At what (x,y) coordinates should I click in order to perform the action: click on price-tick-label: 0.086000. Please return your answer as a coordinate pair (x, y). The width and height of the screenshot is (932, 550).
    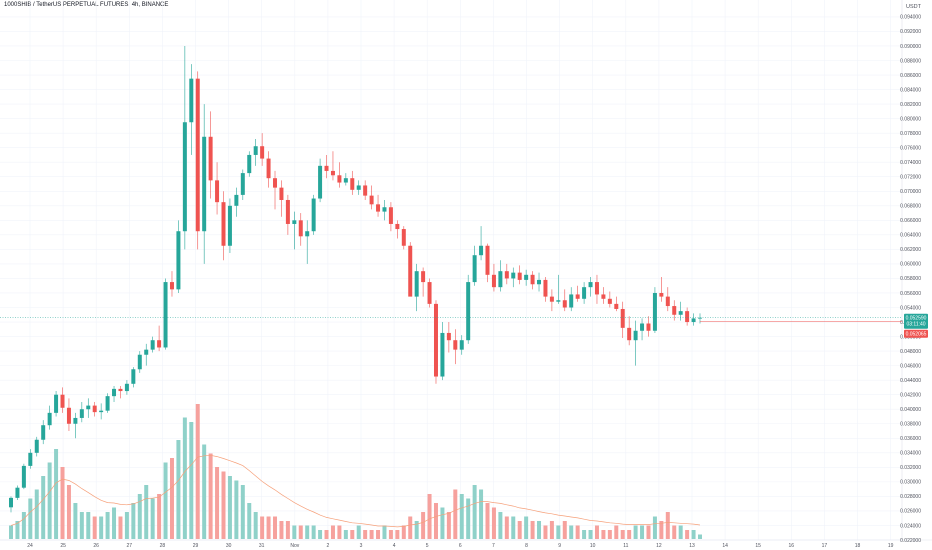
    Looking at the image, I should click on (910, 76).